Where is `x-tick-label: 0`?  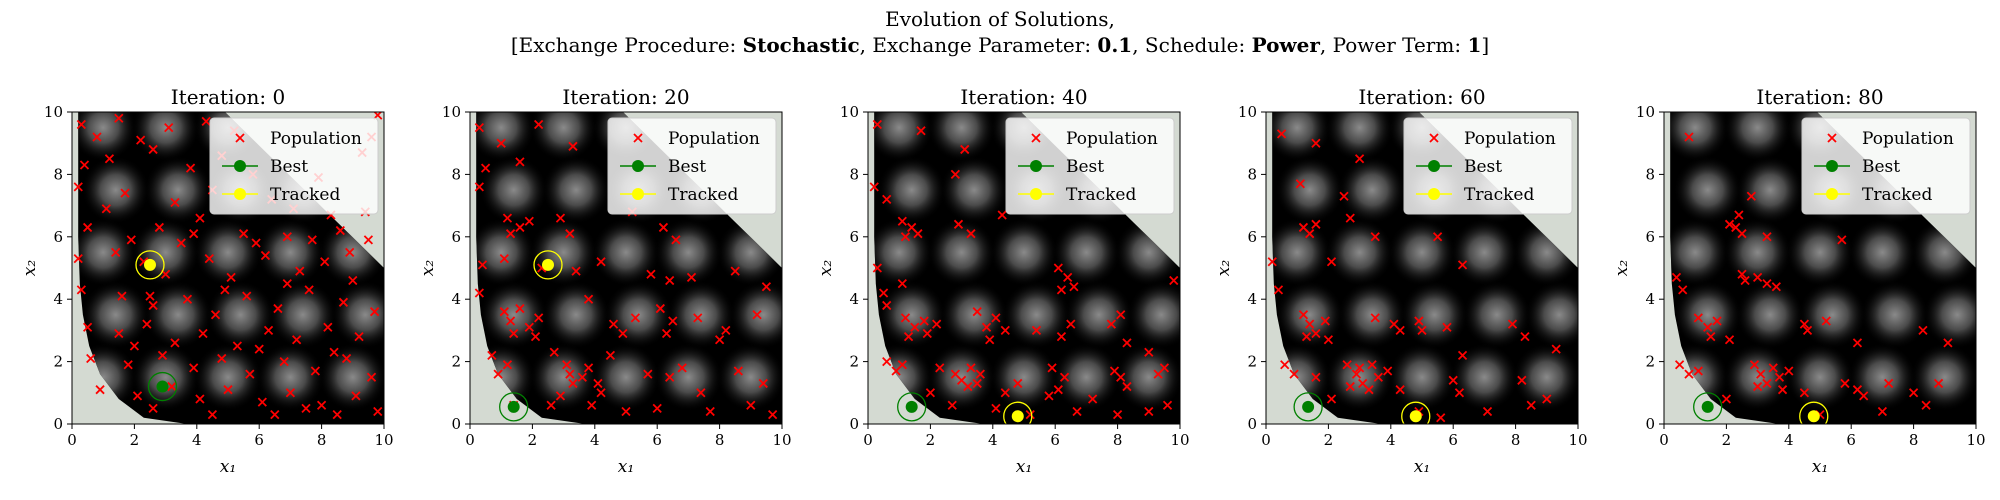
x-tick-label: 0 is located at coordinates (470, 440).